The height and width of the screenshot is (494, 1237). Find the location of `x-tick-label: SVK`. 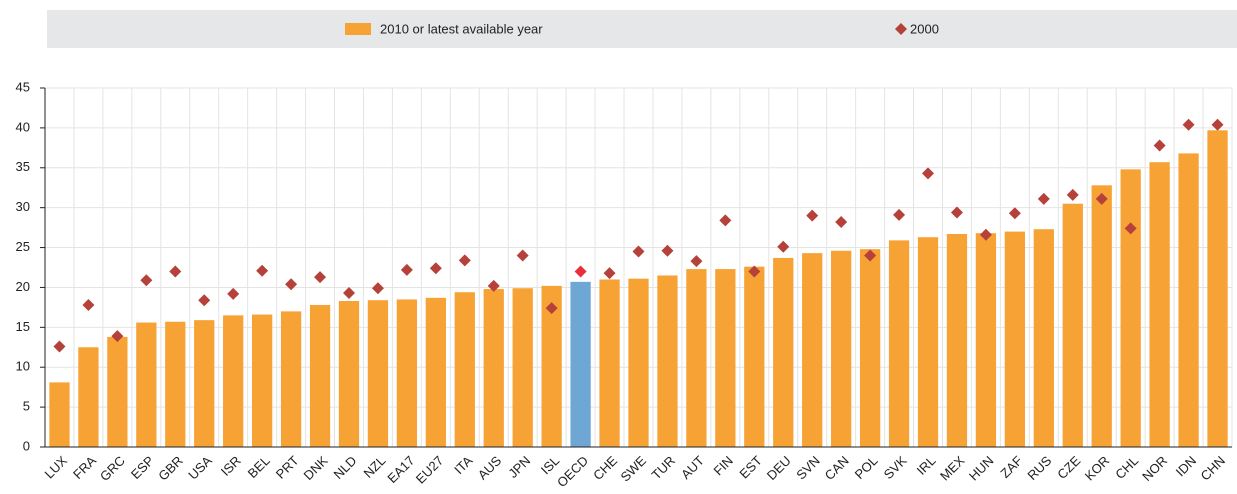

x-tick-label: SVK is located at coordinates (895, 467).